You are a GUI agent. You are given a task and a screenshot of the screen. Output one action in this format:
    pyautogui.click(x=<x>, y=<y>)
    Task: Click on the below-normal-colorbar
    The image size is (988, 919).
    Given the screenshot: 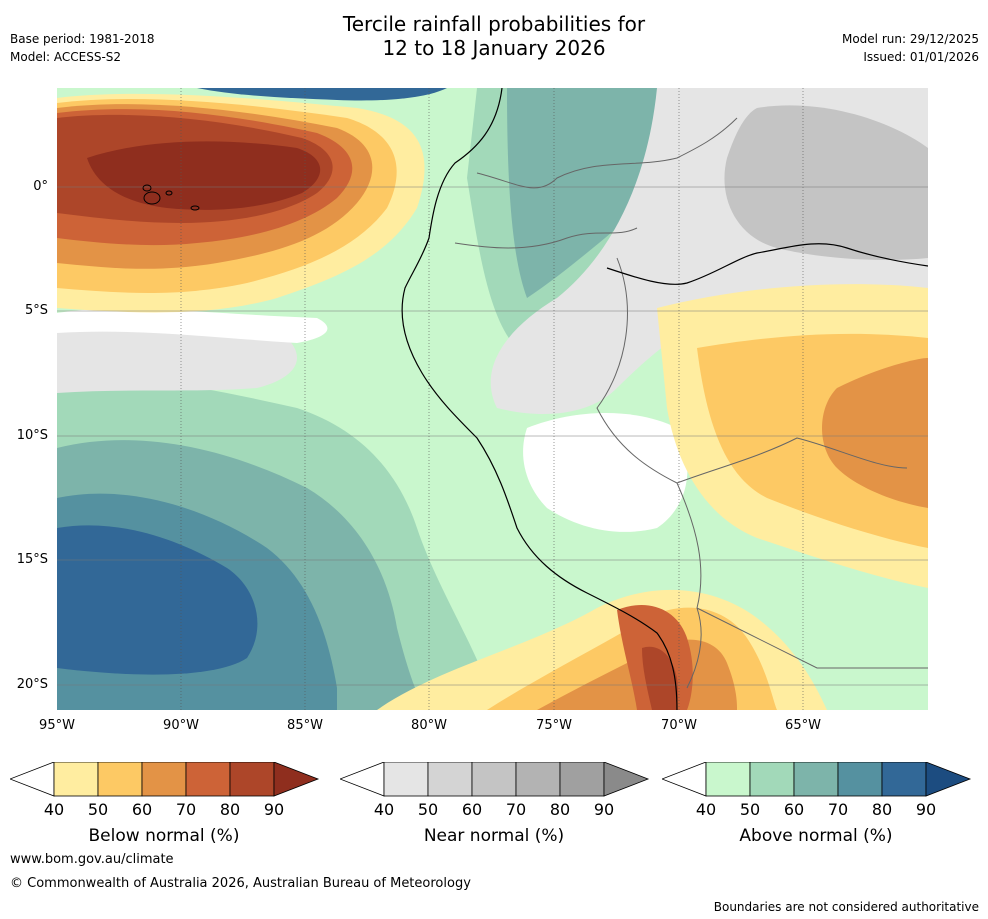 What is the action you would take?
    pyautogui.click(x=165, y=779)
    